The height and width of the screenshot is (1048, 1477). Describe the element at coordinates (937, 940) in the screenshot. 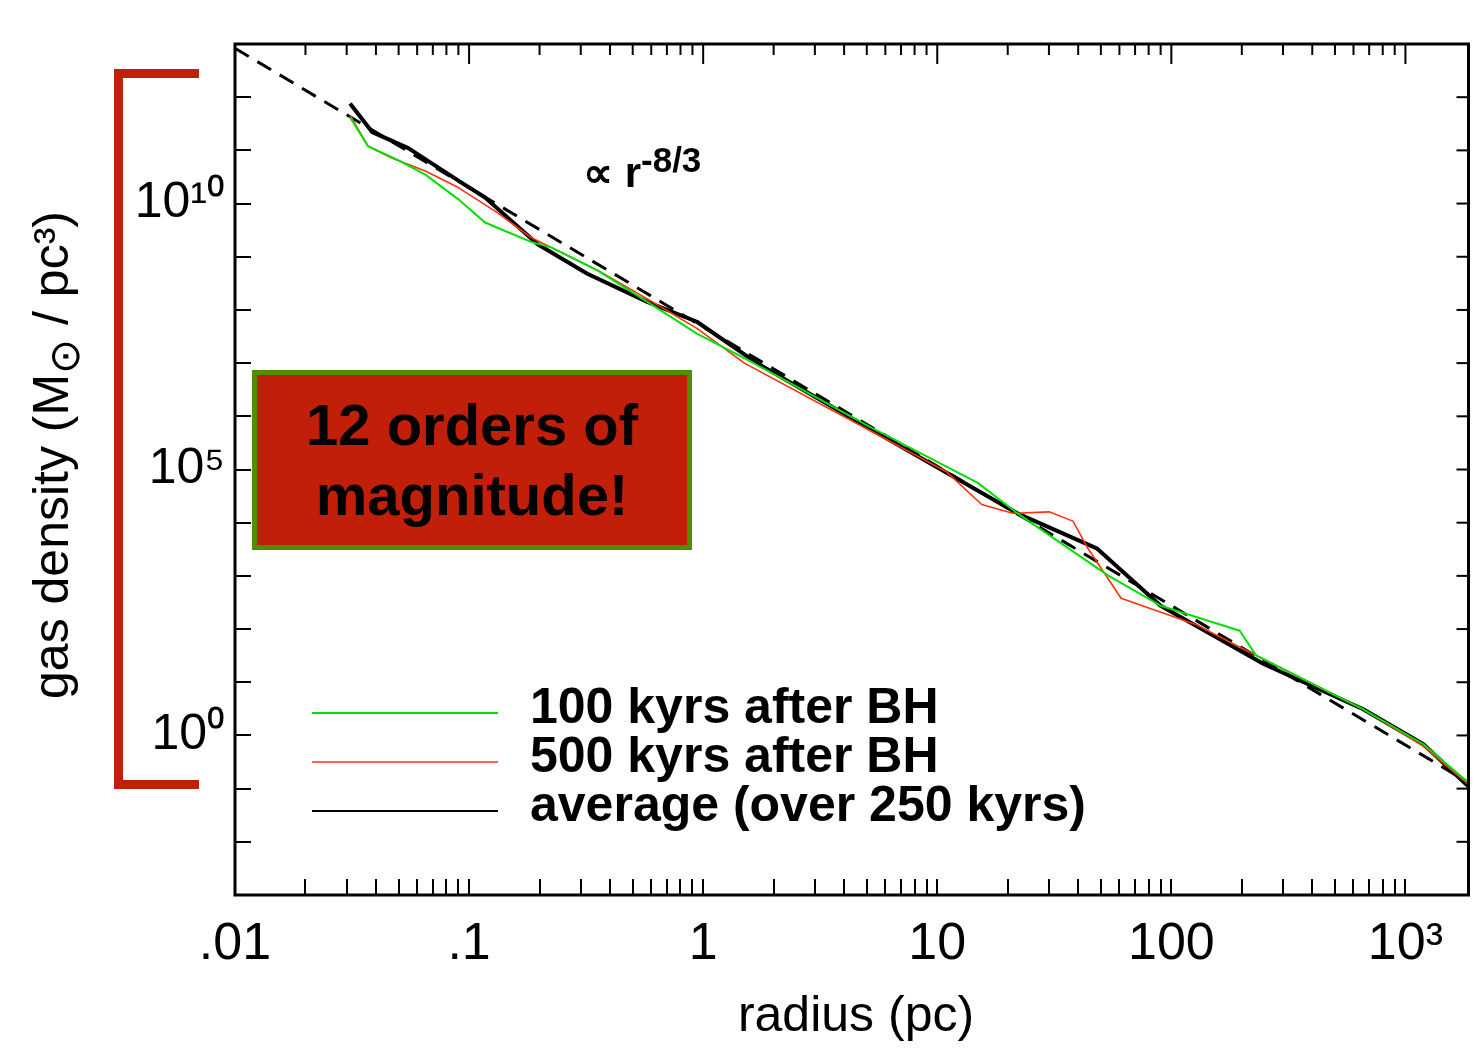

I see `x-tick-label: 10` at that location.